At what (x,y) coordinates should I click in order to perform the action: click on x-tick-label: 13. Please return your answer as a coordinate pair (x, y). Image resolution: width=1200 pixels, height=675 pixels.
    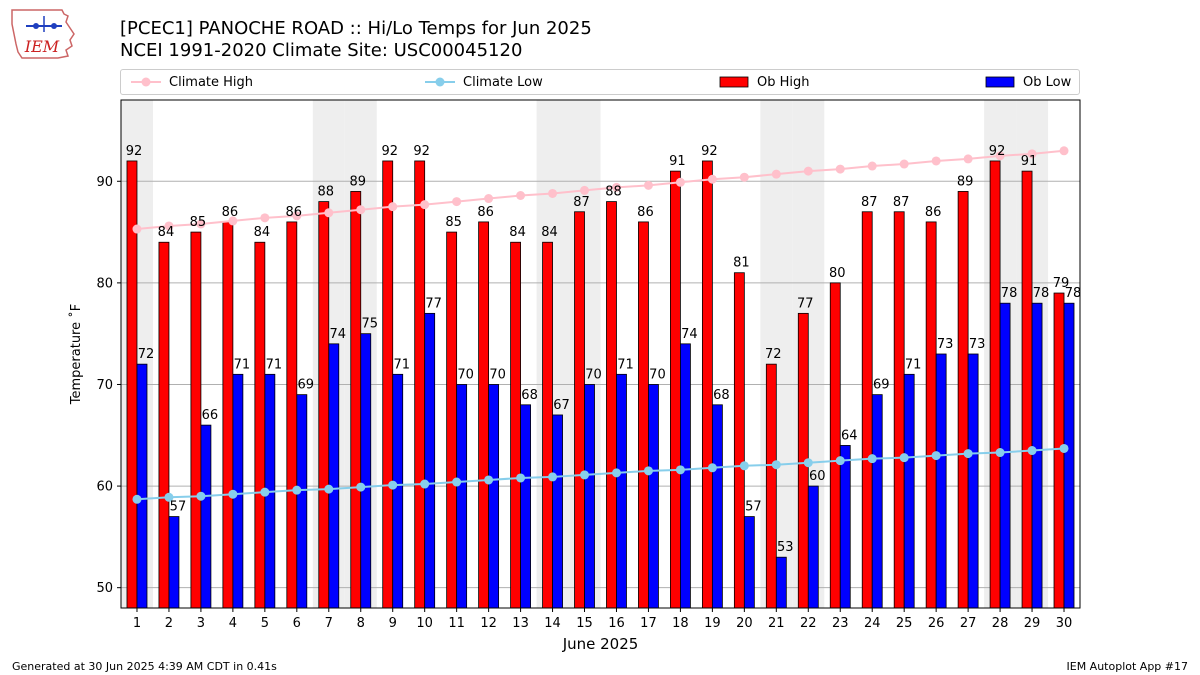
    Looking at the image, I should click on (520, 623).